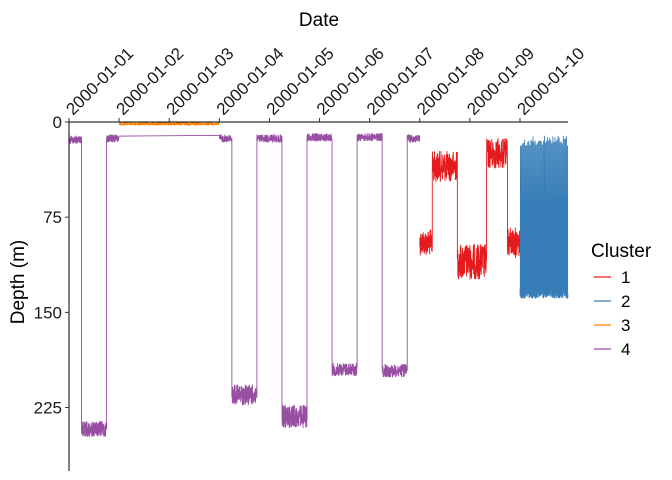 This screenshot has height=480, width=672. What do you see at coordinates (51, 265) in the screenshot?
I see `y-ticks: 0 75 150 225` at bounding box center [51, 265].